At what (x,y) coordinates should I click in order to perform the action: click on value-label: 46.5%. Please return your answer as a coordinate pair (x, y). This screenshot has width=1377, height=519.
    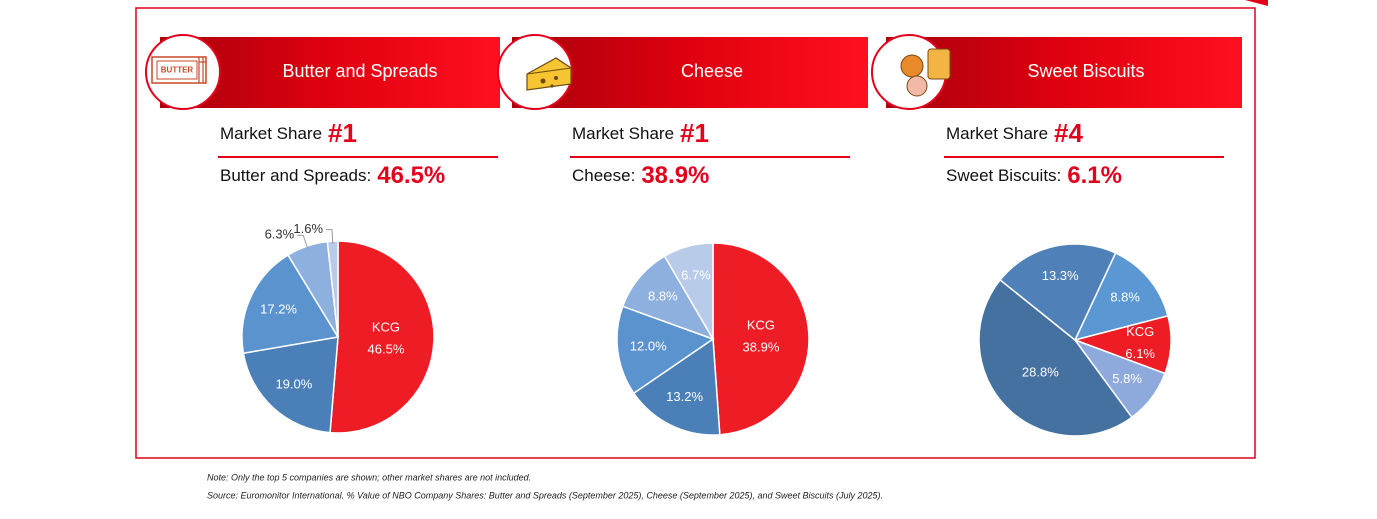
    Looking at the image, I should click on (386, 348).